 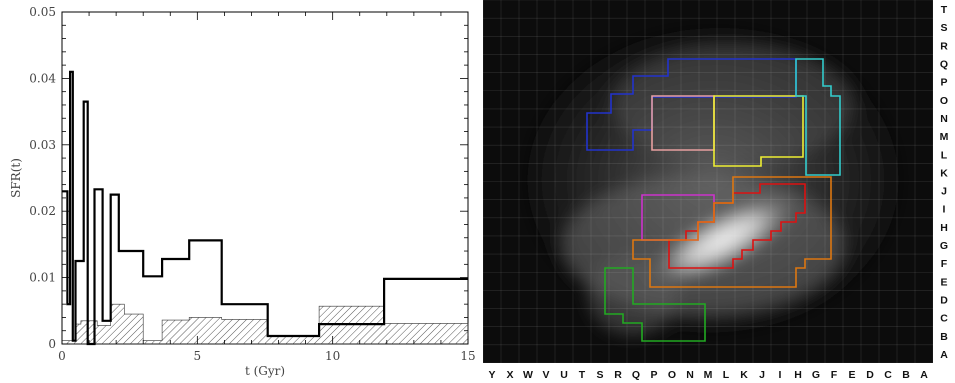 What do you see at coordinates (944, 137) in the screenshot?
I see `row-label: M` at bounding box center [944, 137].